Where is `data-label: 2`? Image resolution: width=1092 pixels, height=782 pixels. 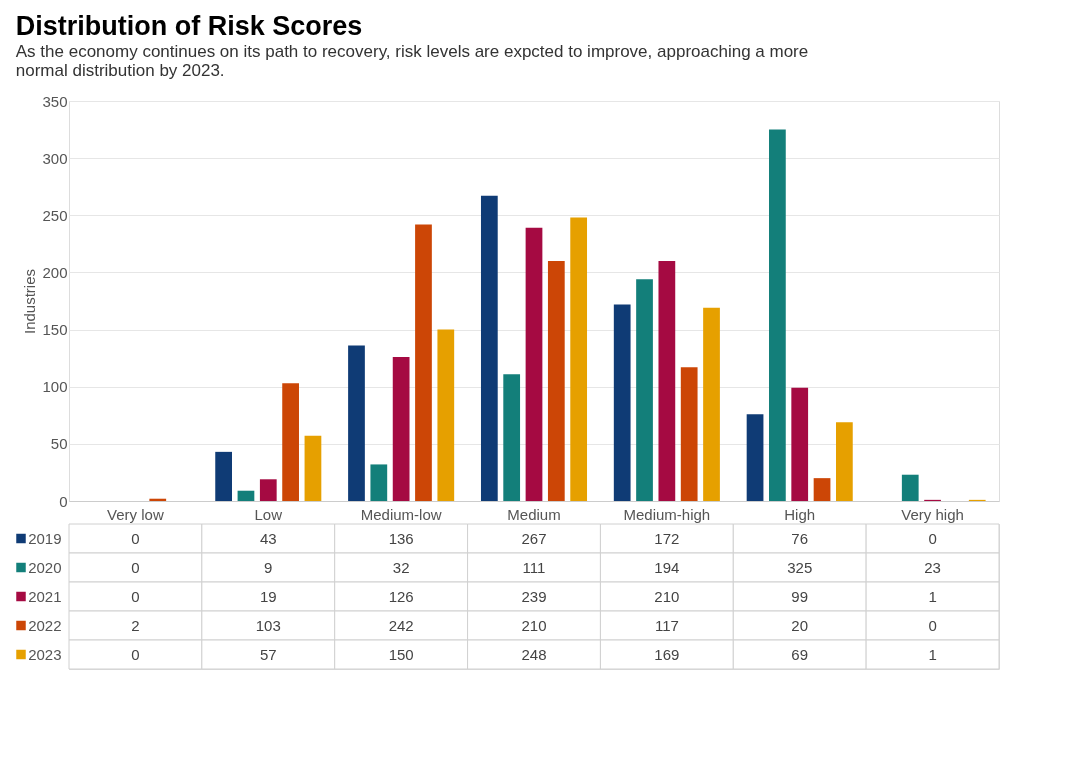 data-label: 2 is located at coordinates (135, 625).